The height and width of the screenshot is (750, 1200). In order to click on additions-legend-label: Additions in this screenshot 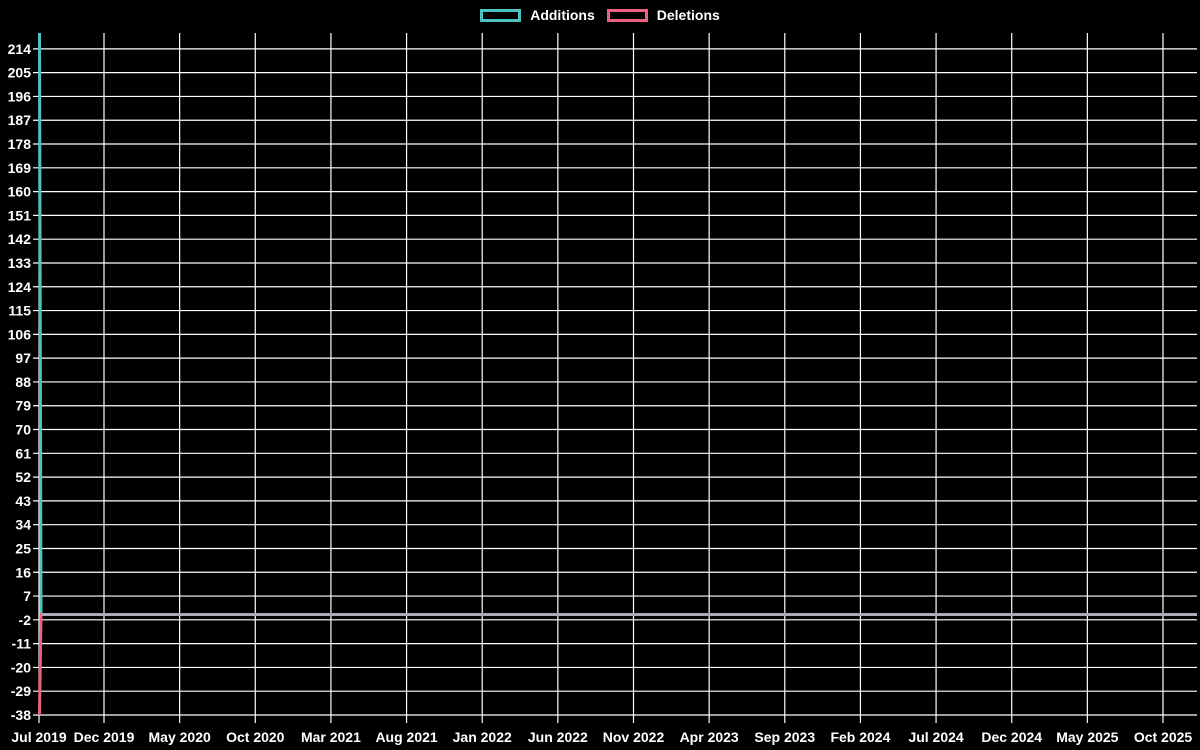, I will do `click(562, 15)`.